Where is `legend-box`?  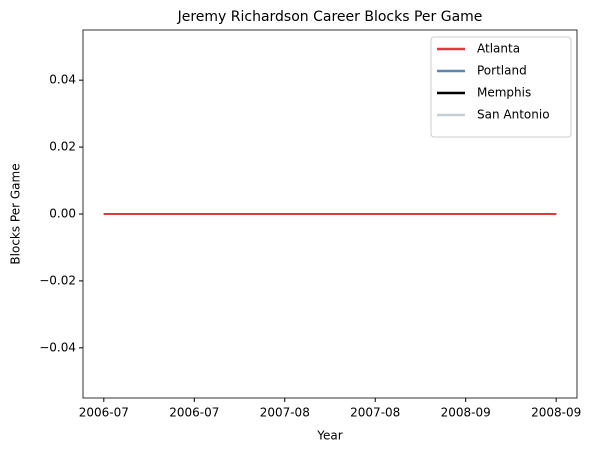
legend-box is located at coordinates (501, 87).